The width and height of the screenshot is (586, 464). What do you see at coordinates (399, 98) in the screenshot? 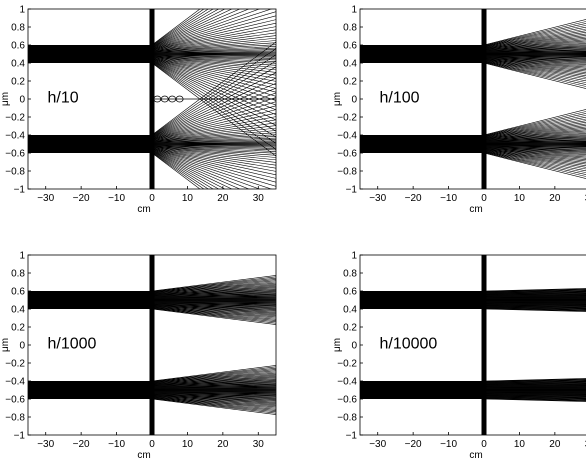
I see `panel-annotation: h/100` at bounding box center [399, 98].